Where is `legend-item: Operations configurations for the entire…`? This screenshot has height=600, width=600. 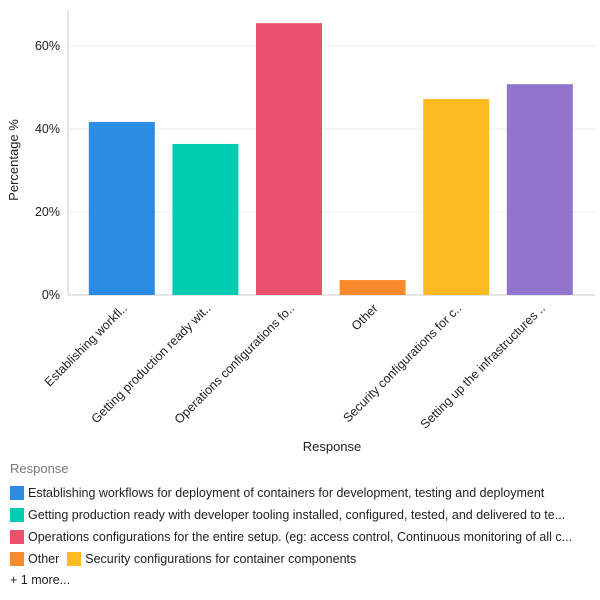
legend-item: Operations configurations for the entire… is located at coordinates (291, 537).